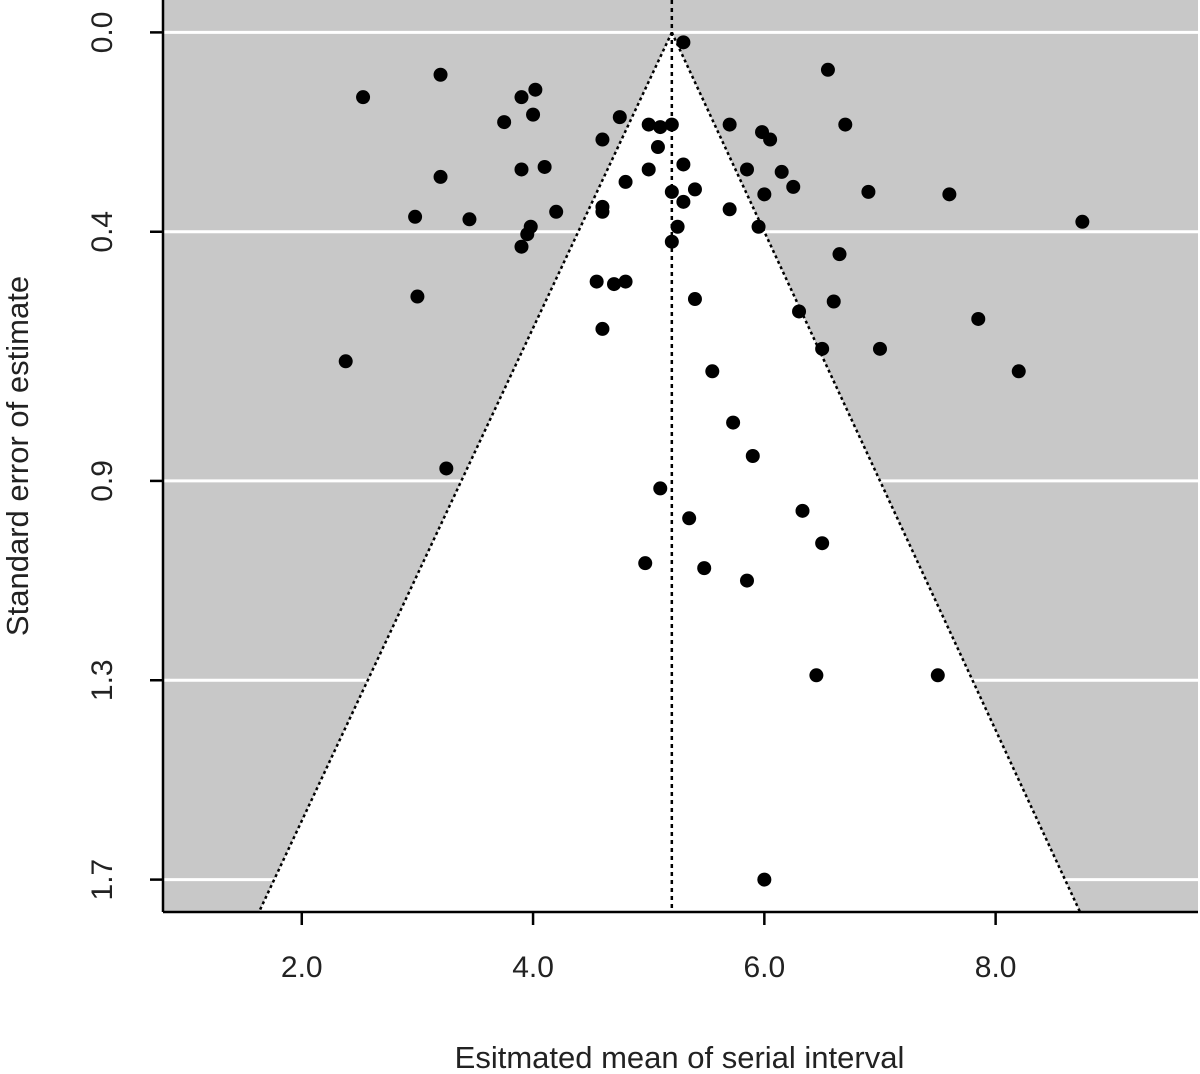 Image resolution: width=1200 pixels, height=1074 pixels. Describe the element at coordinates (996, 967) in the screenshot. I see `x-tick-label: 8.0` at that location.